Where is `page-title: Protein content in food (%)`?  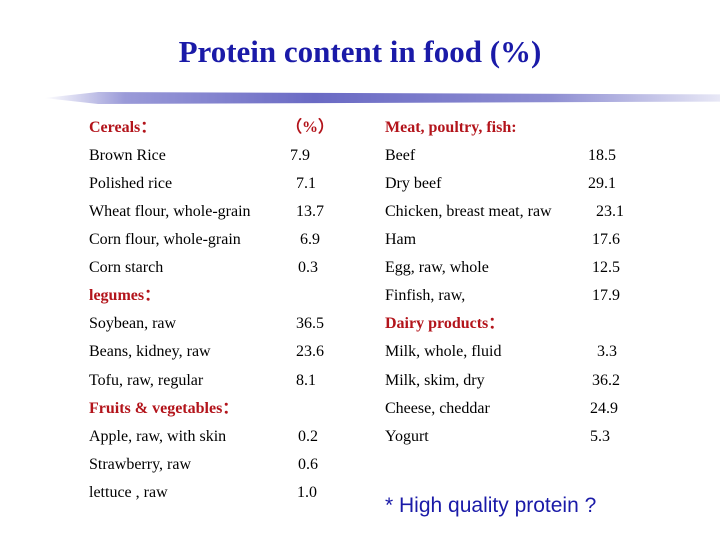
page-title: Protein content in food (%) is located at coordinates (360, 51).